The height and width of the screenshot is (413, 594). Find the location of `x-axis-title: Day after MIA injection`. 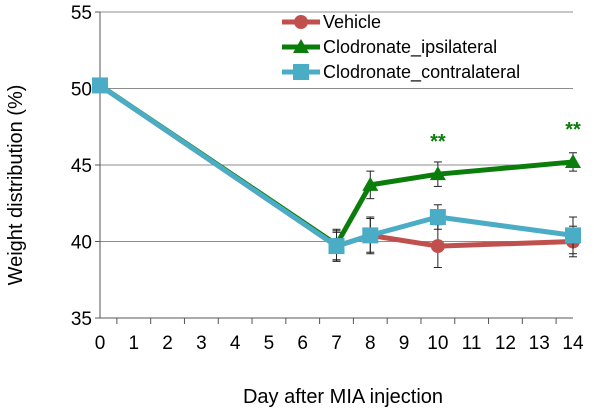

x-axis-title: Day after MIA injection is located at coordinates (343, 397).